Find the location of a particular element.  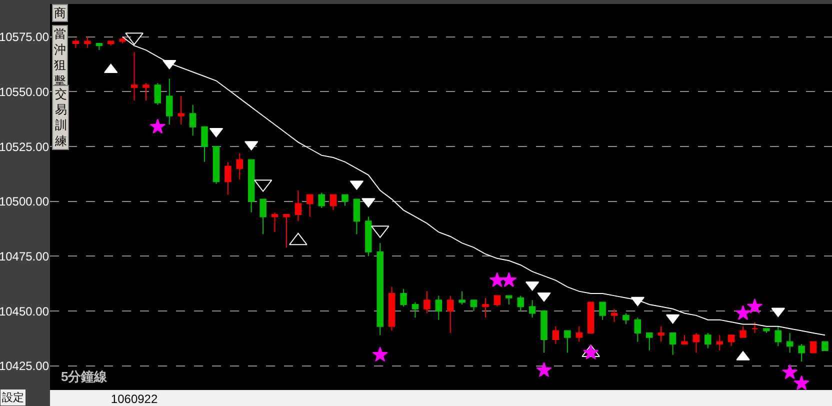

text: 當沖狙擊 is located at coordinates (60, 57).